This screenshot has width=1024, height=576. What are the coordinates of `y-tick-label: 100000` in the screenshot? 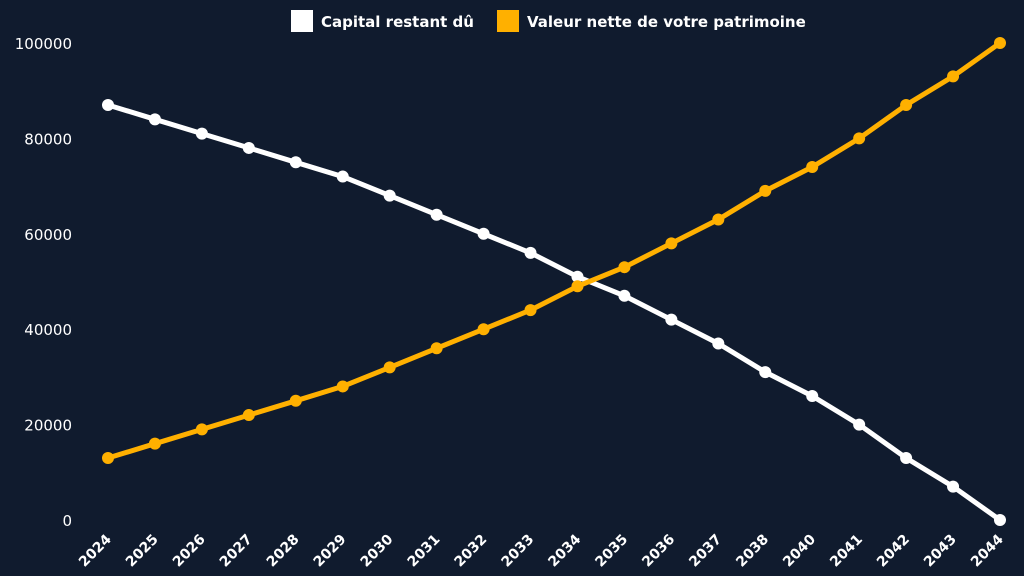 It's located at (43, 44).